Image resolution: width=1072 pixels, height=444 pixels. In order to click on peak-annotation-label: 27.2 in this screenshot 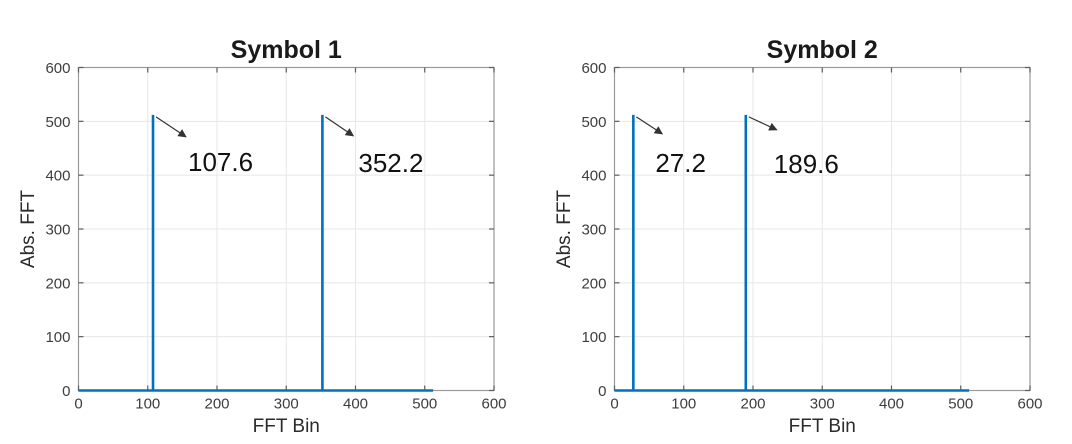, I will do `click(680, 163)`.